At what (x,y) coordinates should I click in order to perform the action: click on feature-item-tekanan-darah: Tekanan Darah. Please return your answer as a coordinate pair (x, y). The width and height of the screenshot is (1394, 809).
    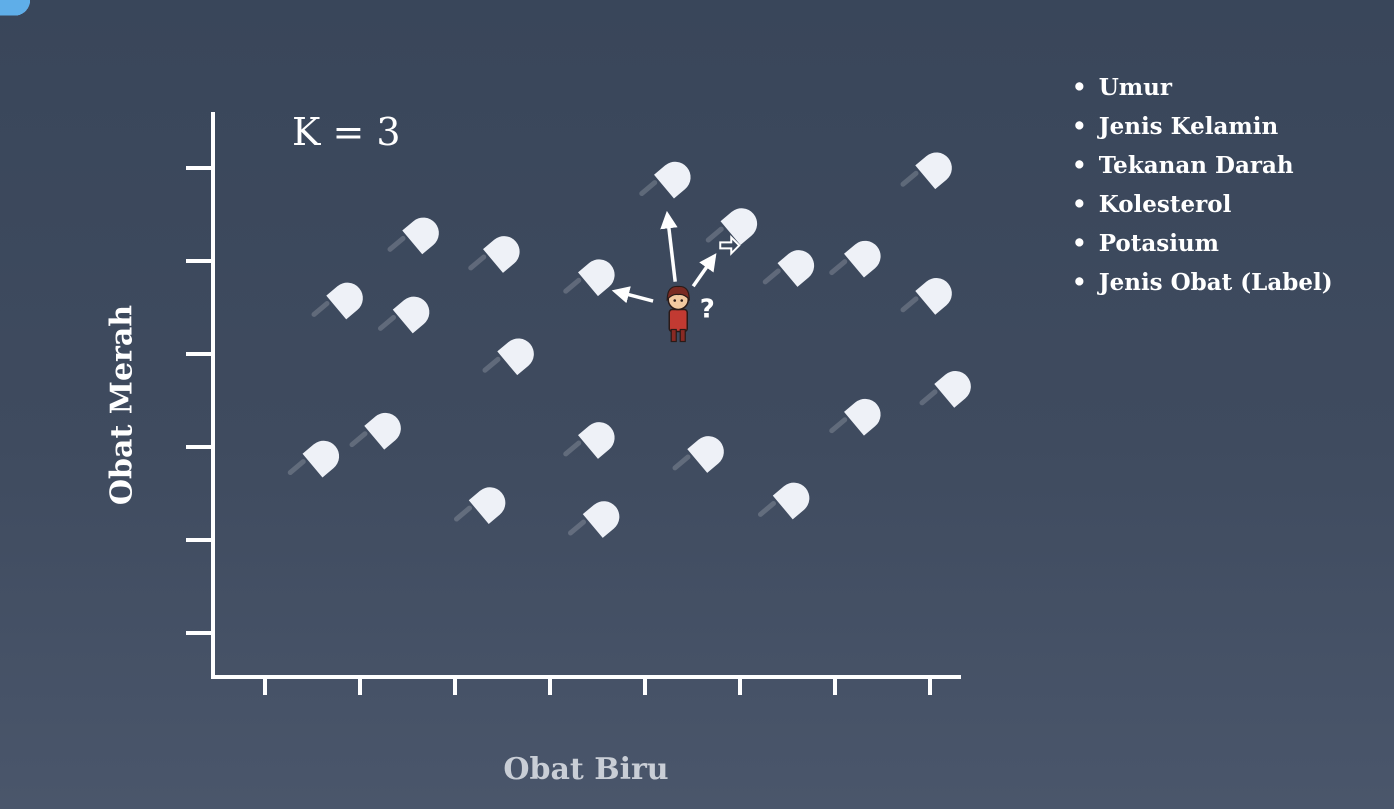
    Looking at the image, I should click on (1202, 165).